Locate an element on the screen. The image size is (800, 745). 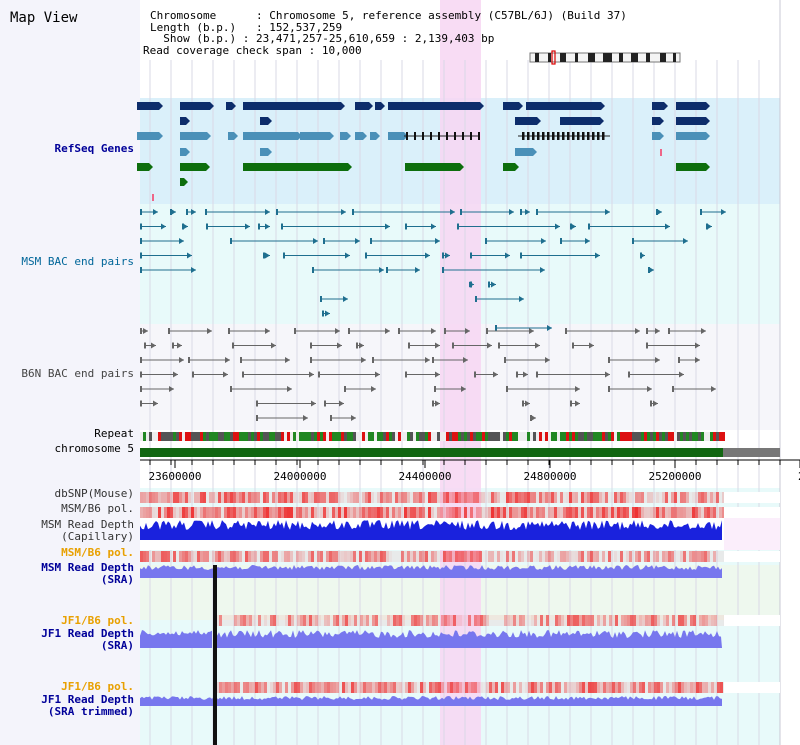
bac-end-arrow is located at coordinates (225, 374).